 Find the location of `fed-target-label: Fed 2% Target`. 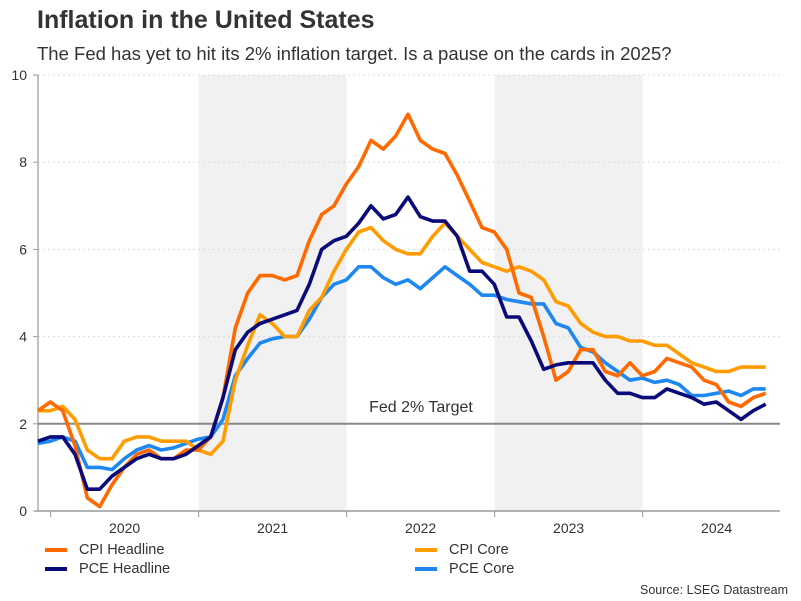

fed-target-label: Fed 2% Target is located at coordinates (421, 407).